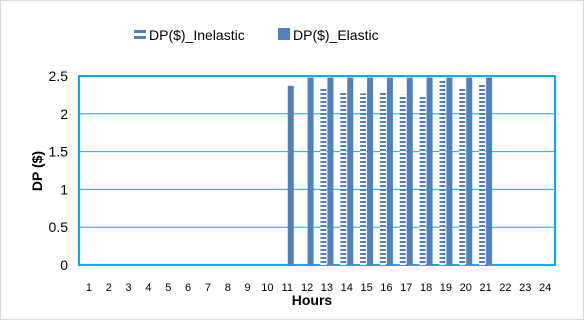 Image resolution: width=584 pixels, height=320 pixels. What do you see at coordinates (59, 76) in the screenshot?
I see `y-tick-label: 2.5` at bounding box center [59, 76].